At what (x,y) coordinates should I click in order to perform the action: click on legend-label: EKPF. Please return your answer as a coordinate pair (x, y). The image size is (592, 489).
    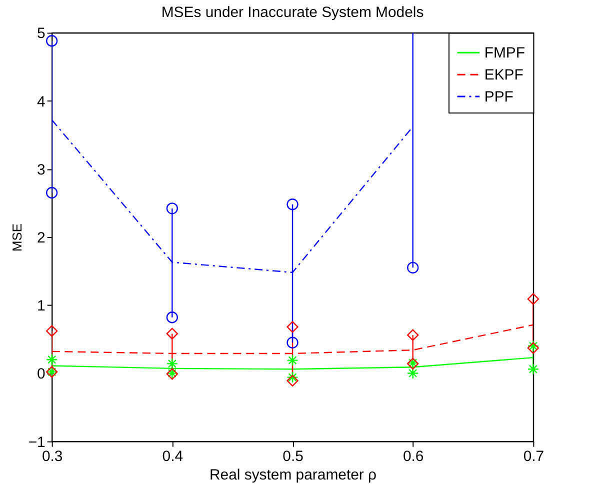
    Looking at the image, I should click on (504, 75).